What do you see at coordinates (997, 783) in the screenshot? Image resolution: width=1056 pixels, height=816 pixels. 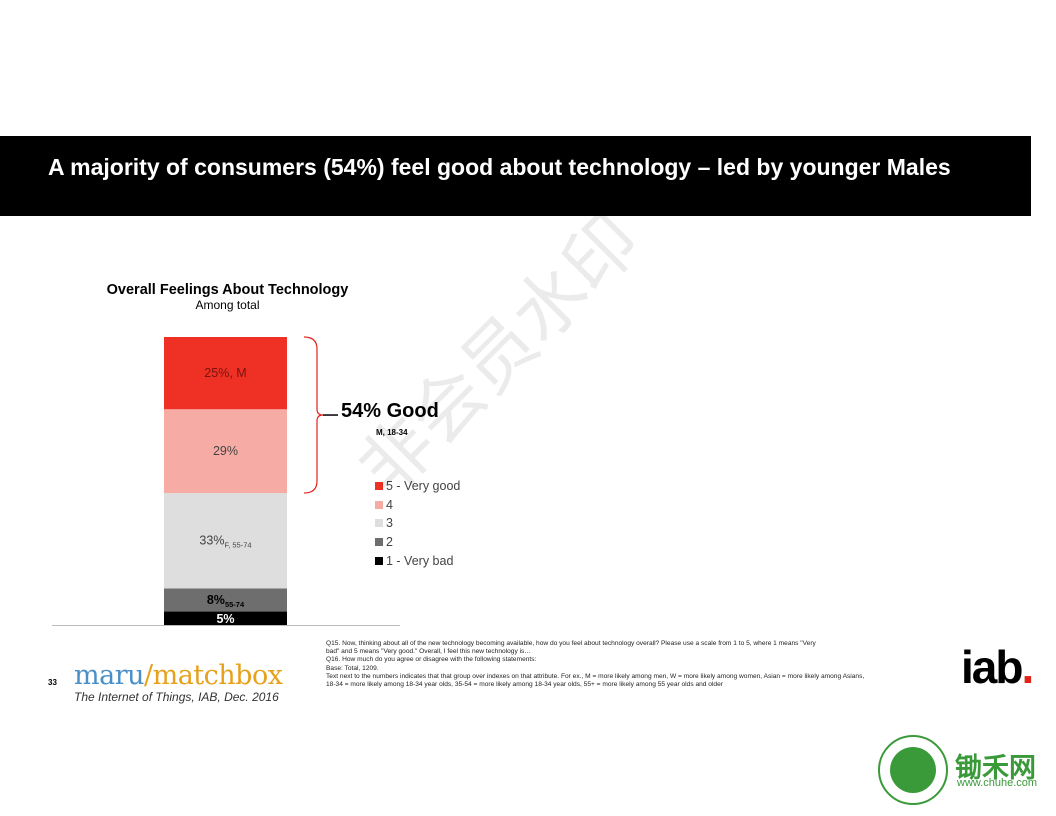 I see `chuhe-brand-url: www.chuhe.com` at bounding box center [997, 783].